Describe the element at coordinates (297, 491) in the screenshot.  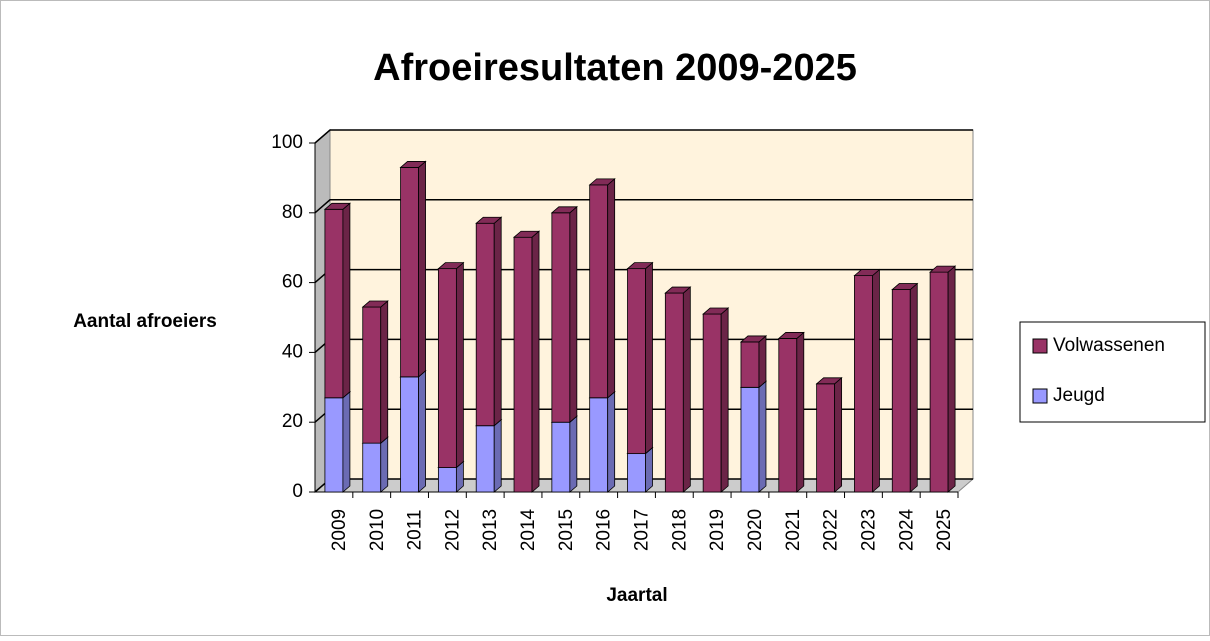
I see `y-tick-label: 0` at that location.